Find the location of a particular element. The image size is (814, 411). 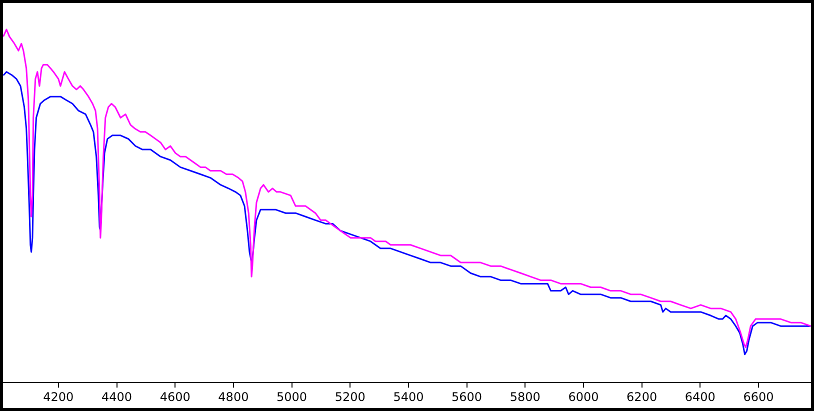

x-tick-label: 5800 is located at coordinates (525, 397).